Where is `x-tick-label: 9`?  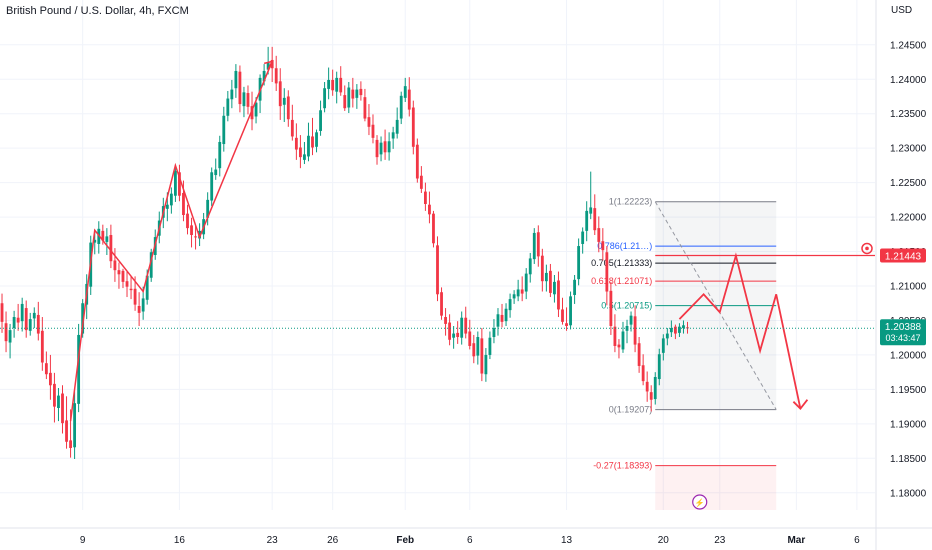
x-tick-label: 9 is located at coordinates (83, 540).